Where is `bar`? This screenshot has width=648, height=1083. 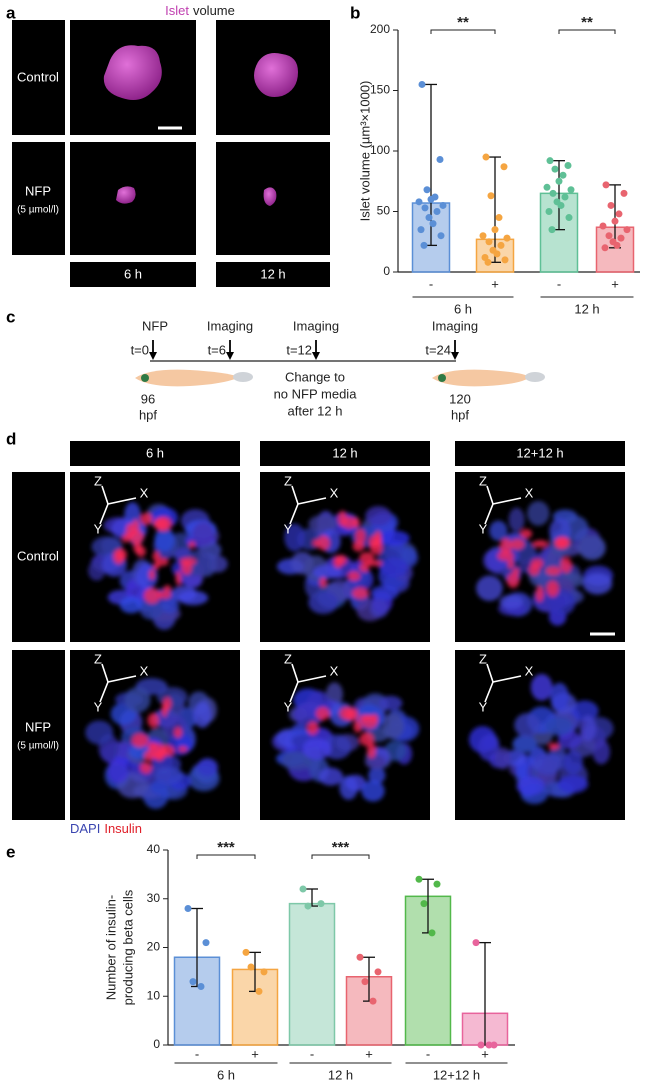 bar is located at coordinates (312, 974).